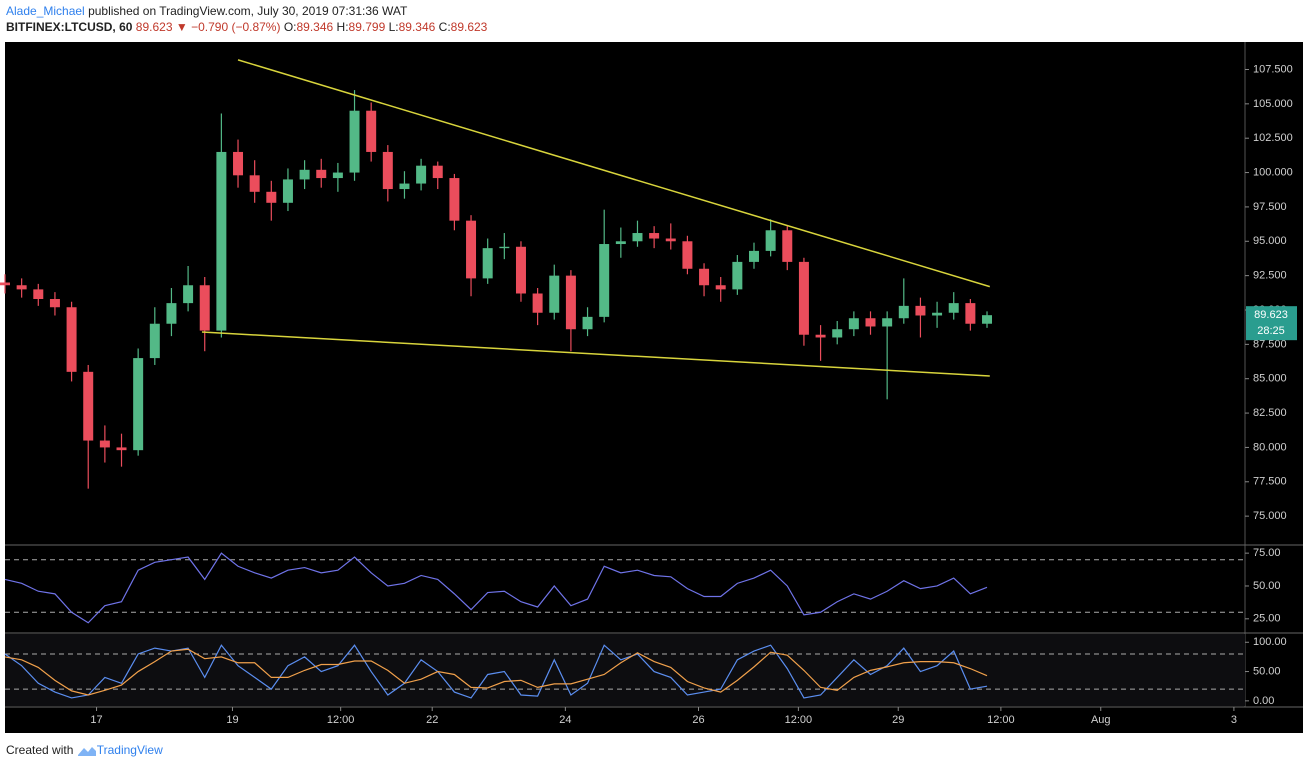 This screenshot has width=1308, height=768. What do you see at coordinates (1234, 720) in the screenshot?
I see `x-tick-label: 3` at bounding box center [1234, 720].